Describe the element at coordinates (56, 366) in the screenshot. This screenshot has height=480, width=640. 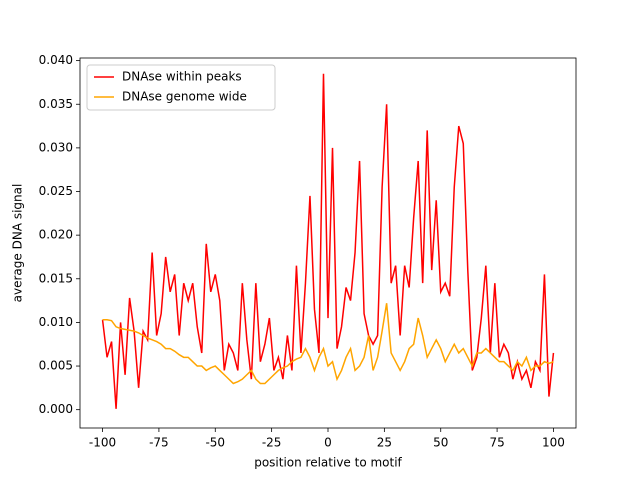
I see `y-tick-label: 0.005` at that location.